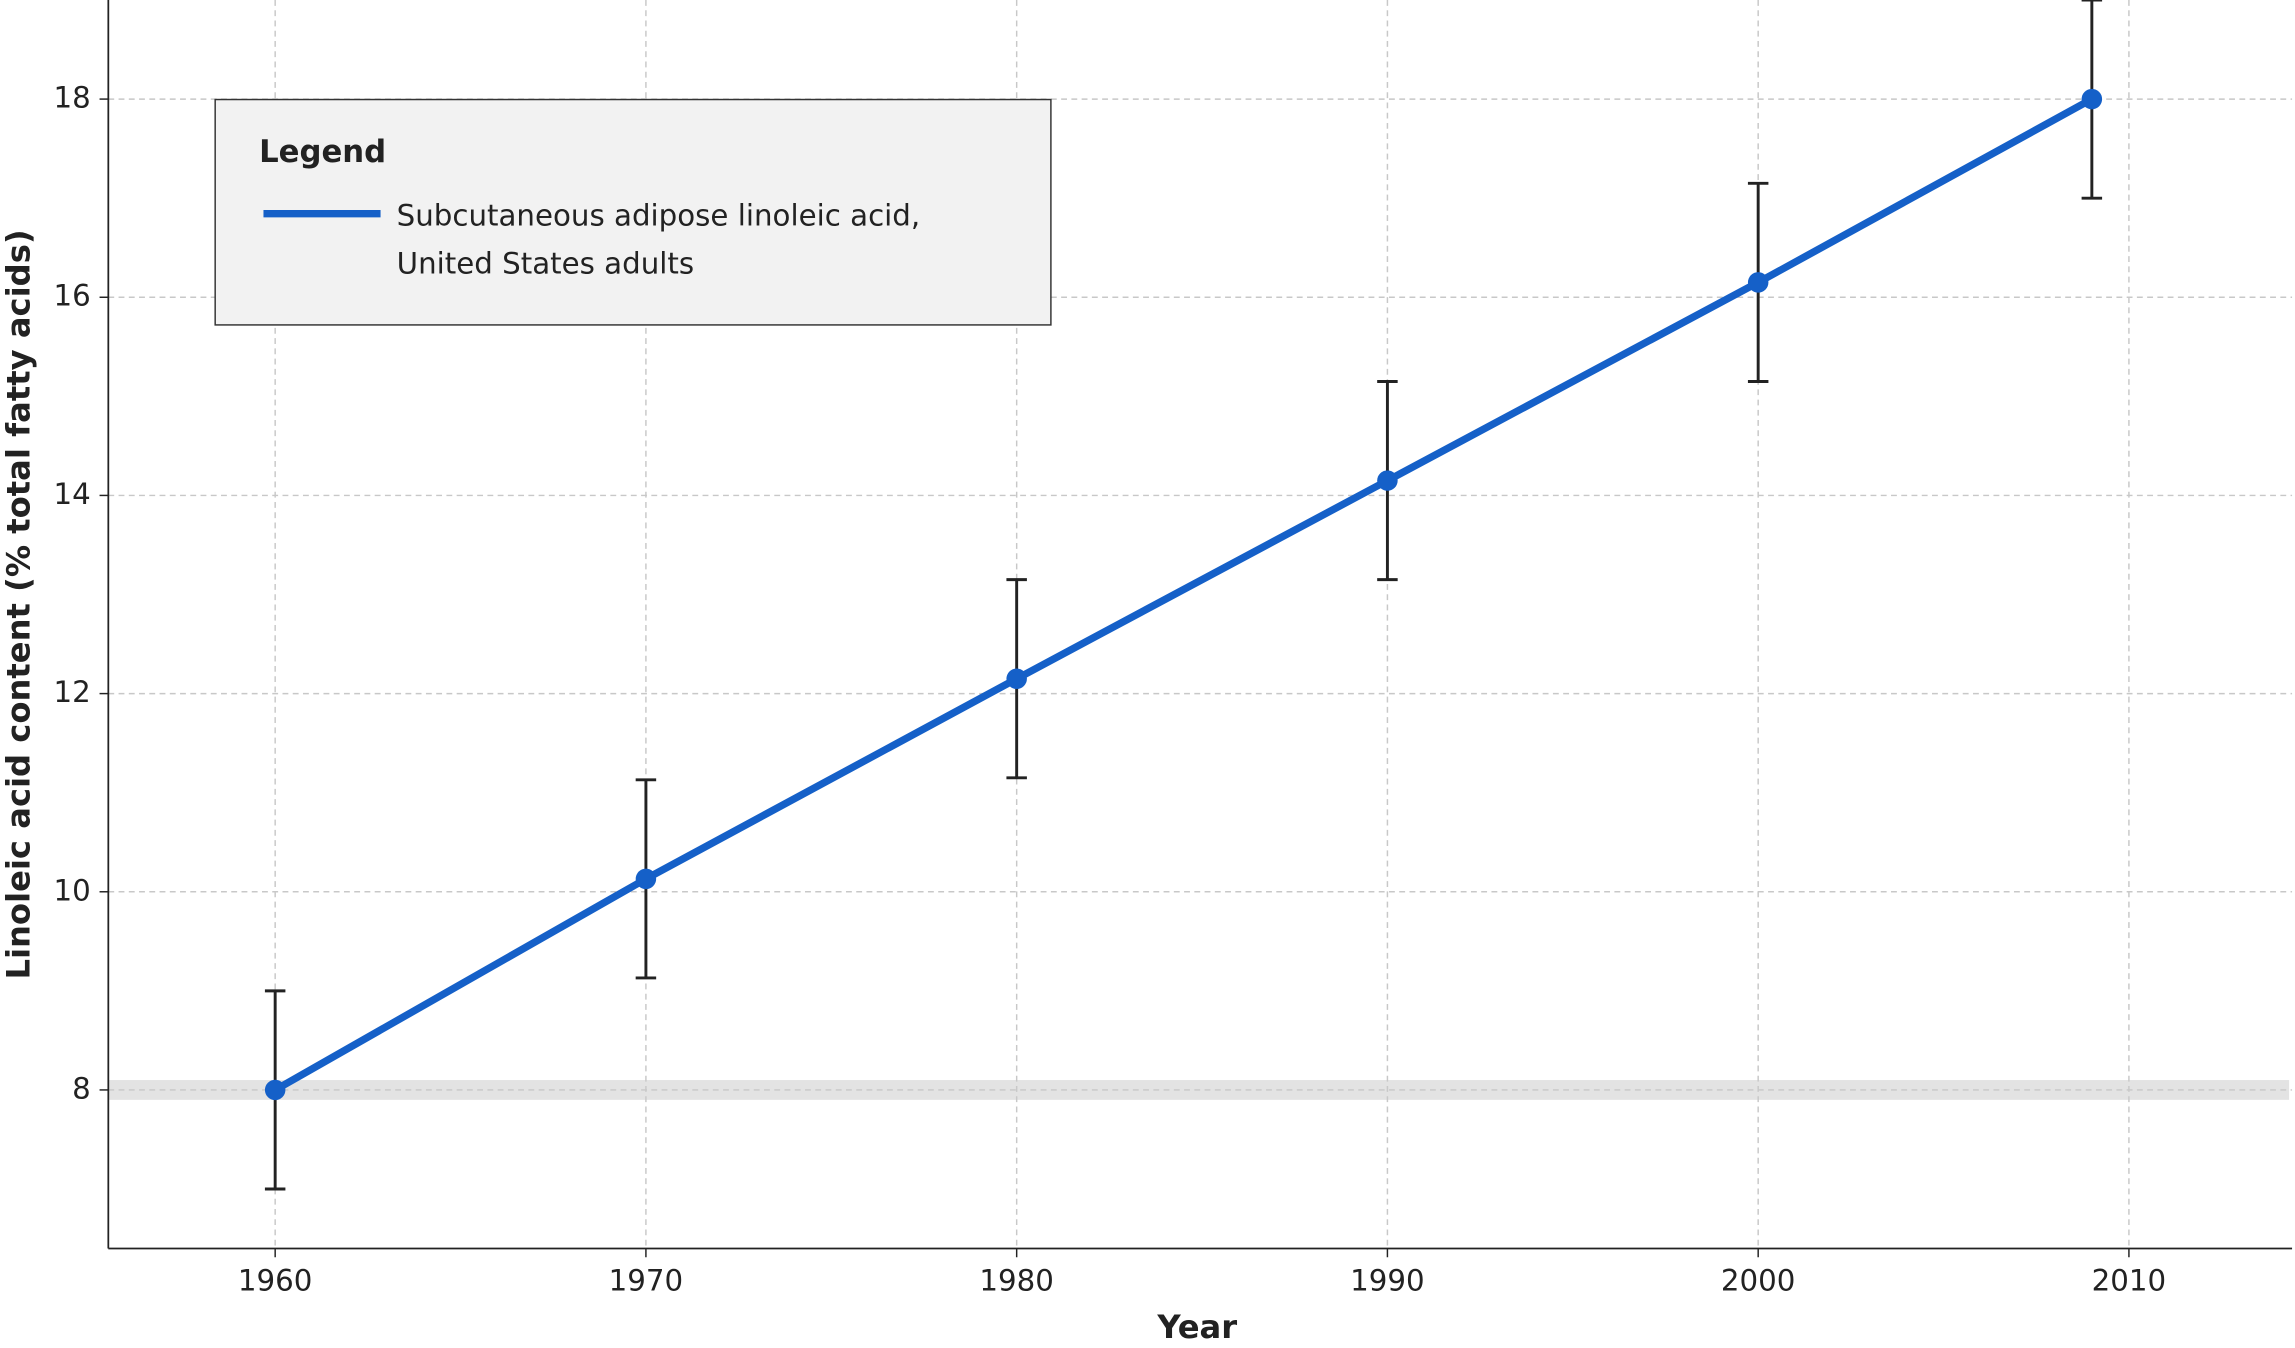  Describe the element at coordinates (322, 152) in the screenshot. I see `legend-title: Legend` at that location.